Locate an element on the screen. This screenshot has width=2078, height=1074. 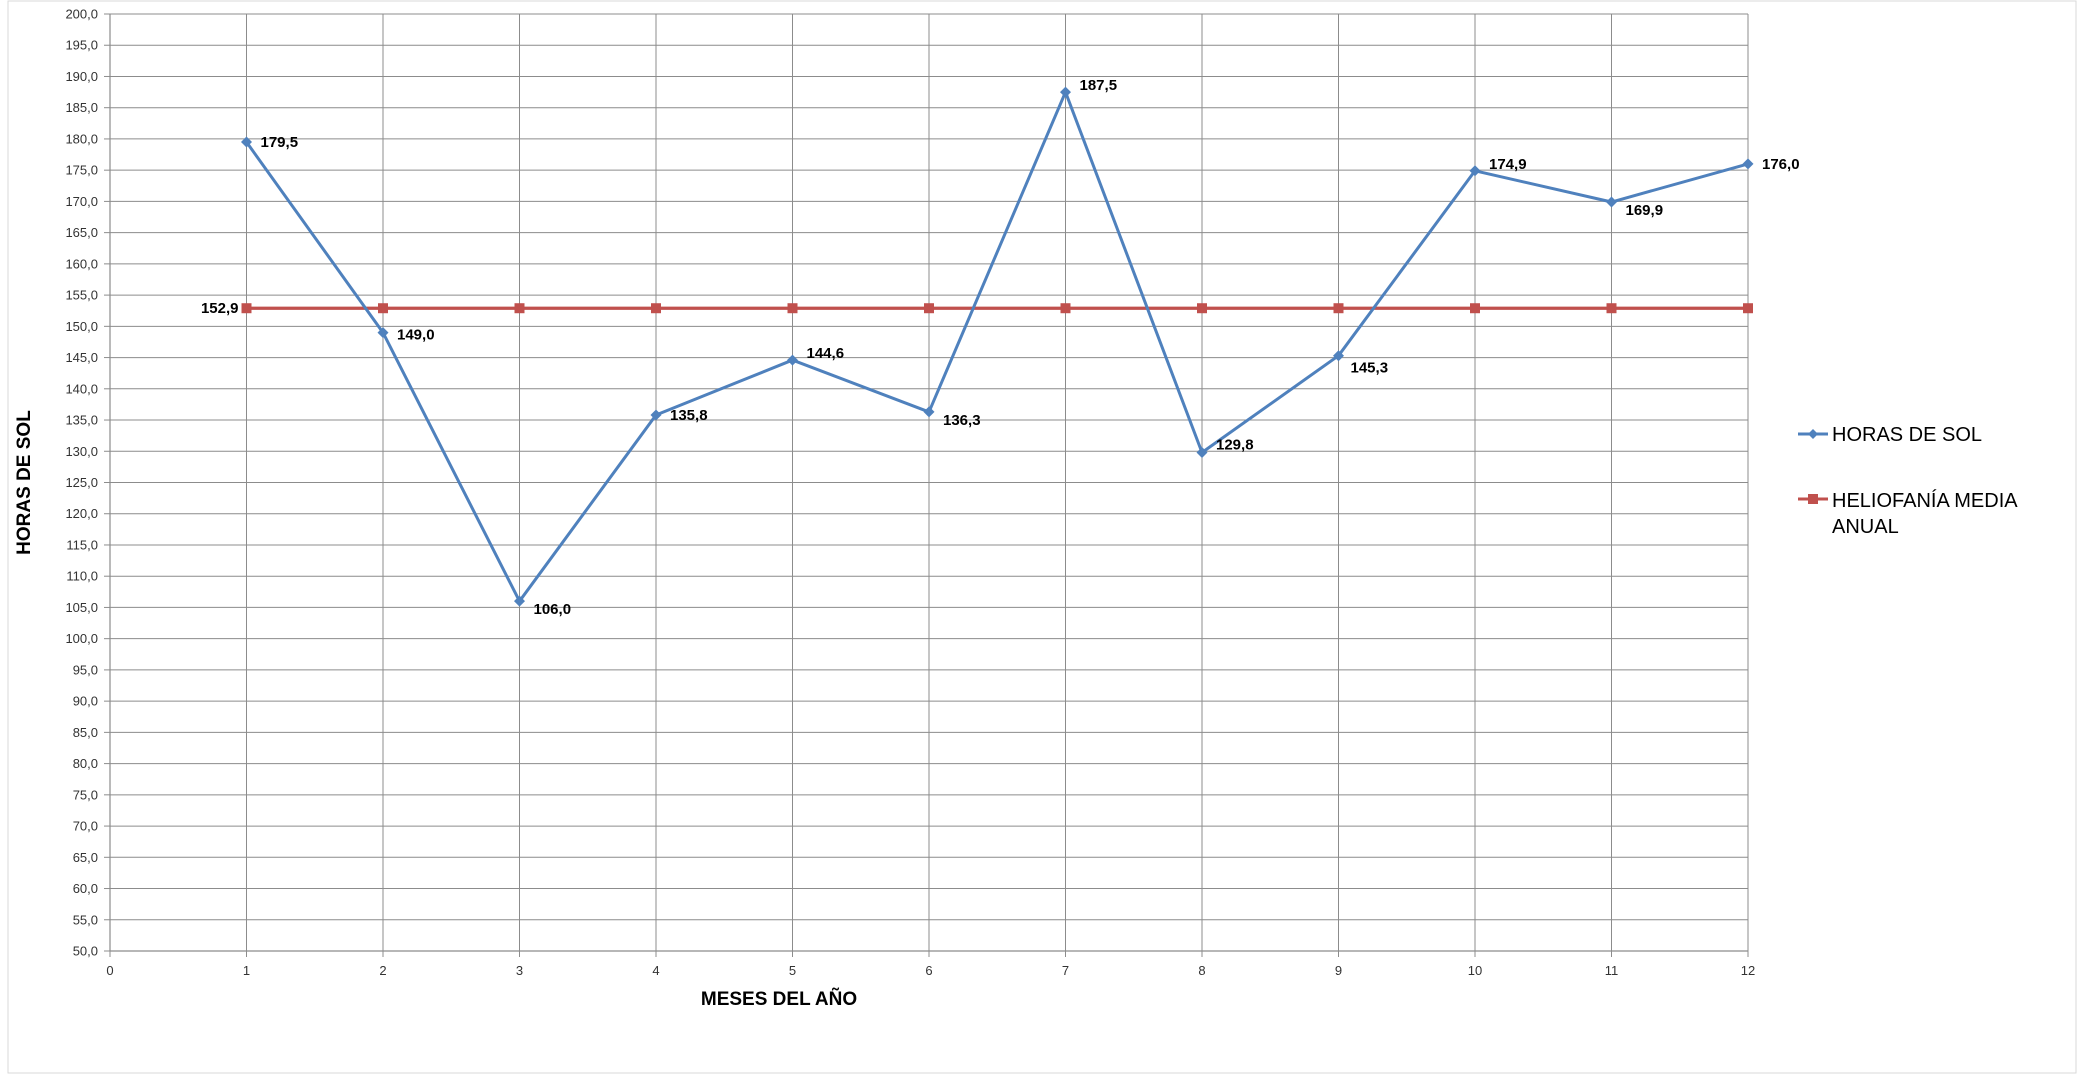
x-tick-label: 4 is located at coordinates (655, 970).